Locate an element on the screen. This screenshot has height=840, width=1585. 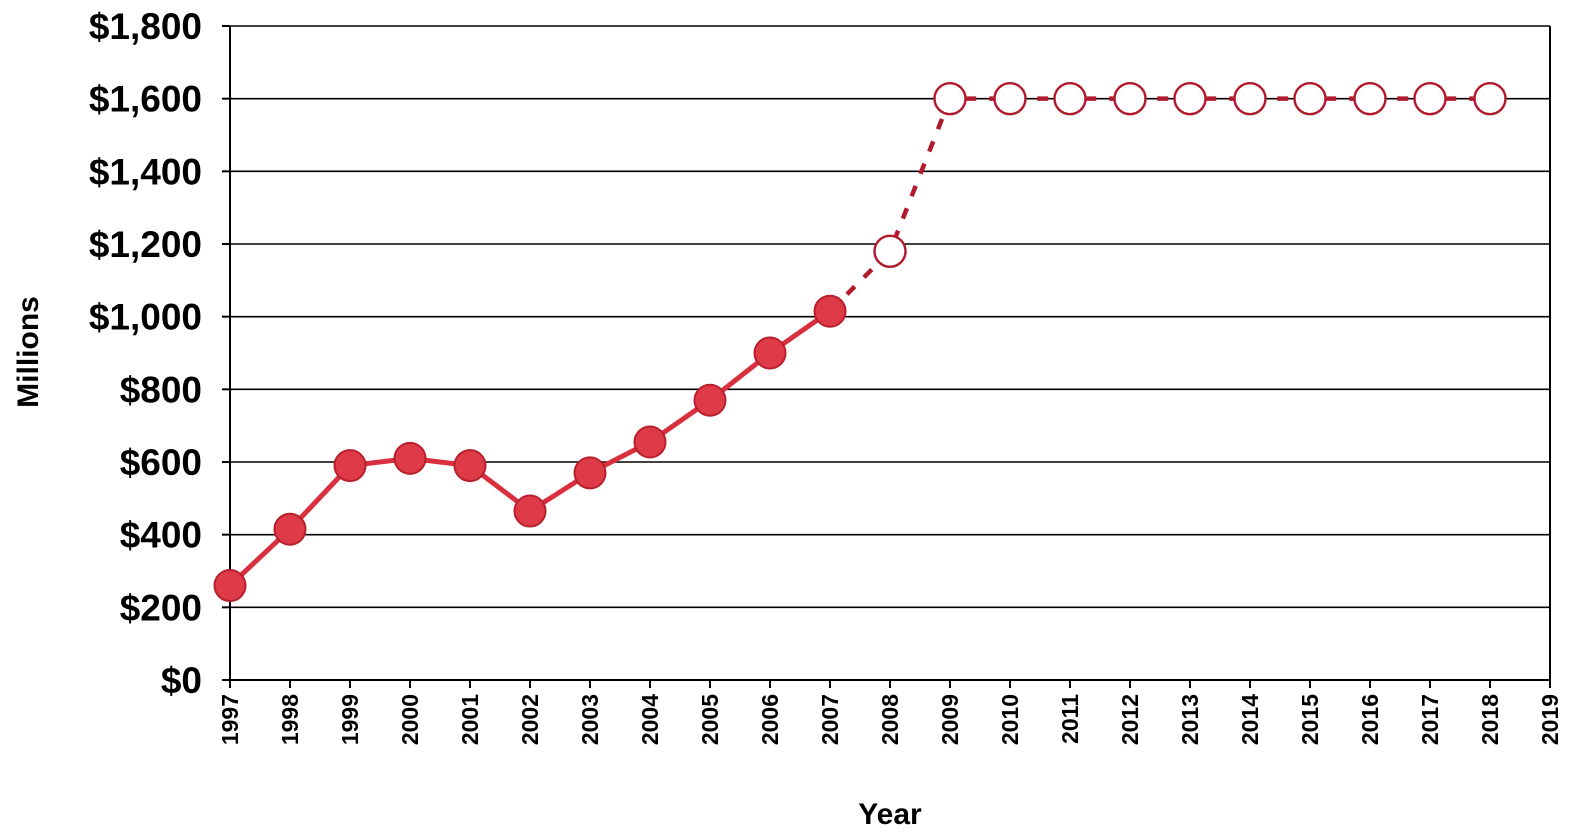
x-tick-label: 2008 is located at coordinates (890, 719).